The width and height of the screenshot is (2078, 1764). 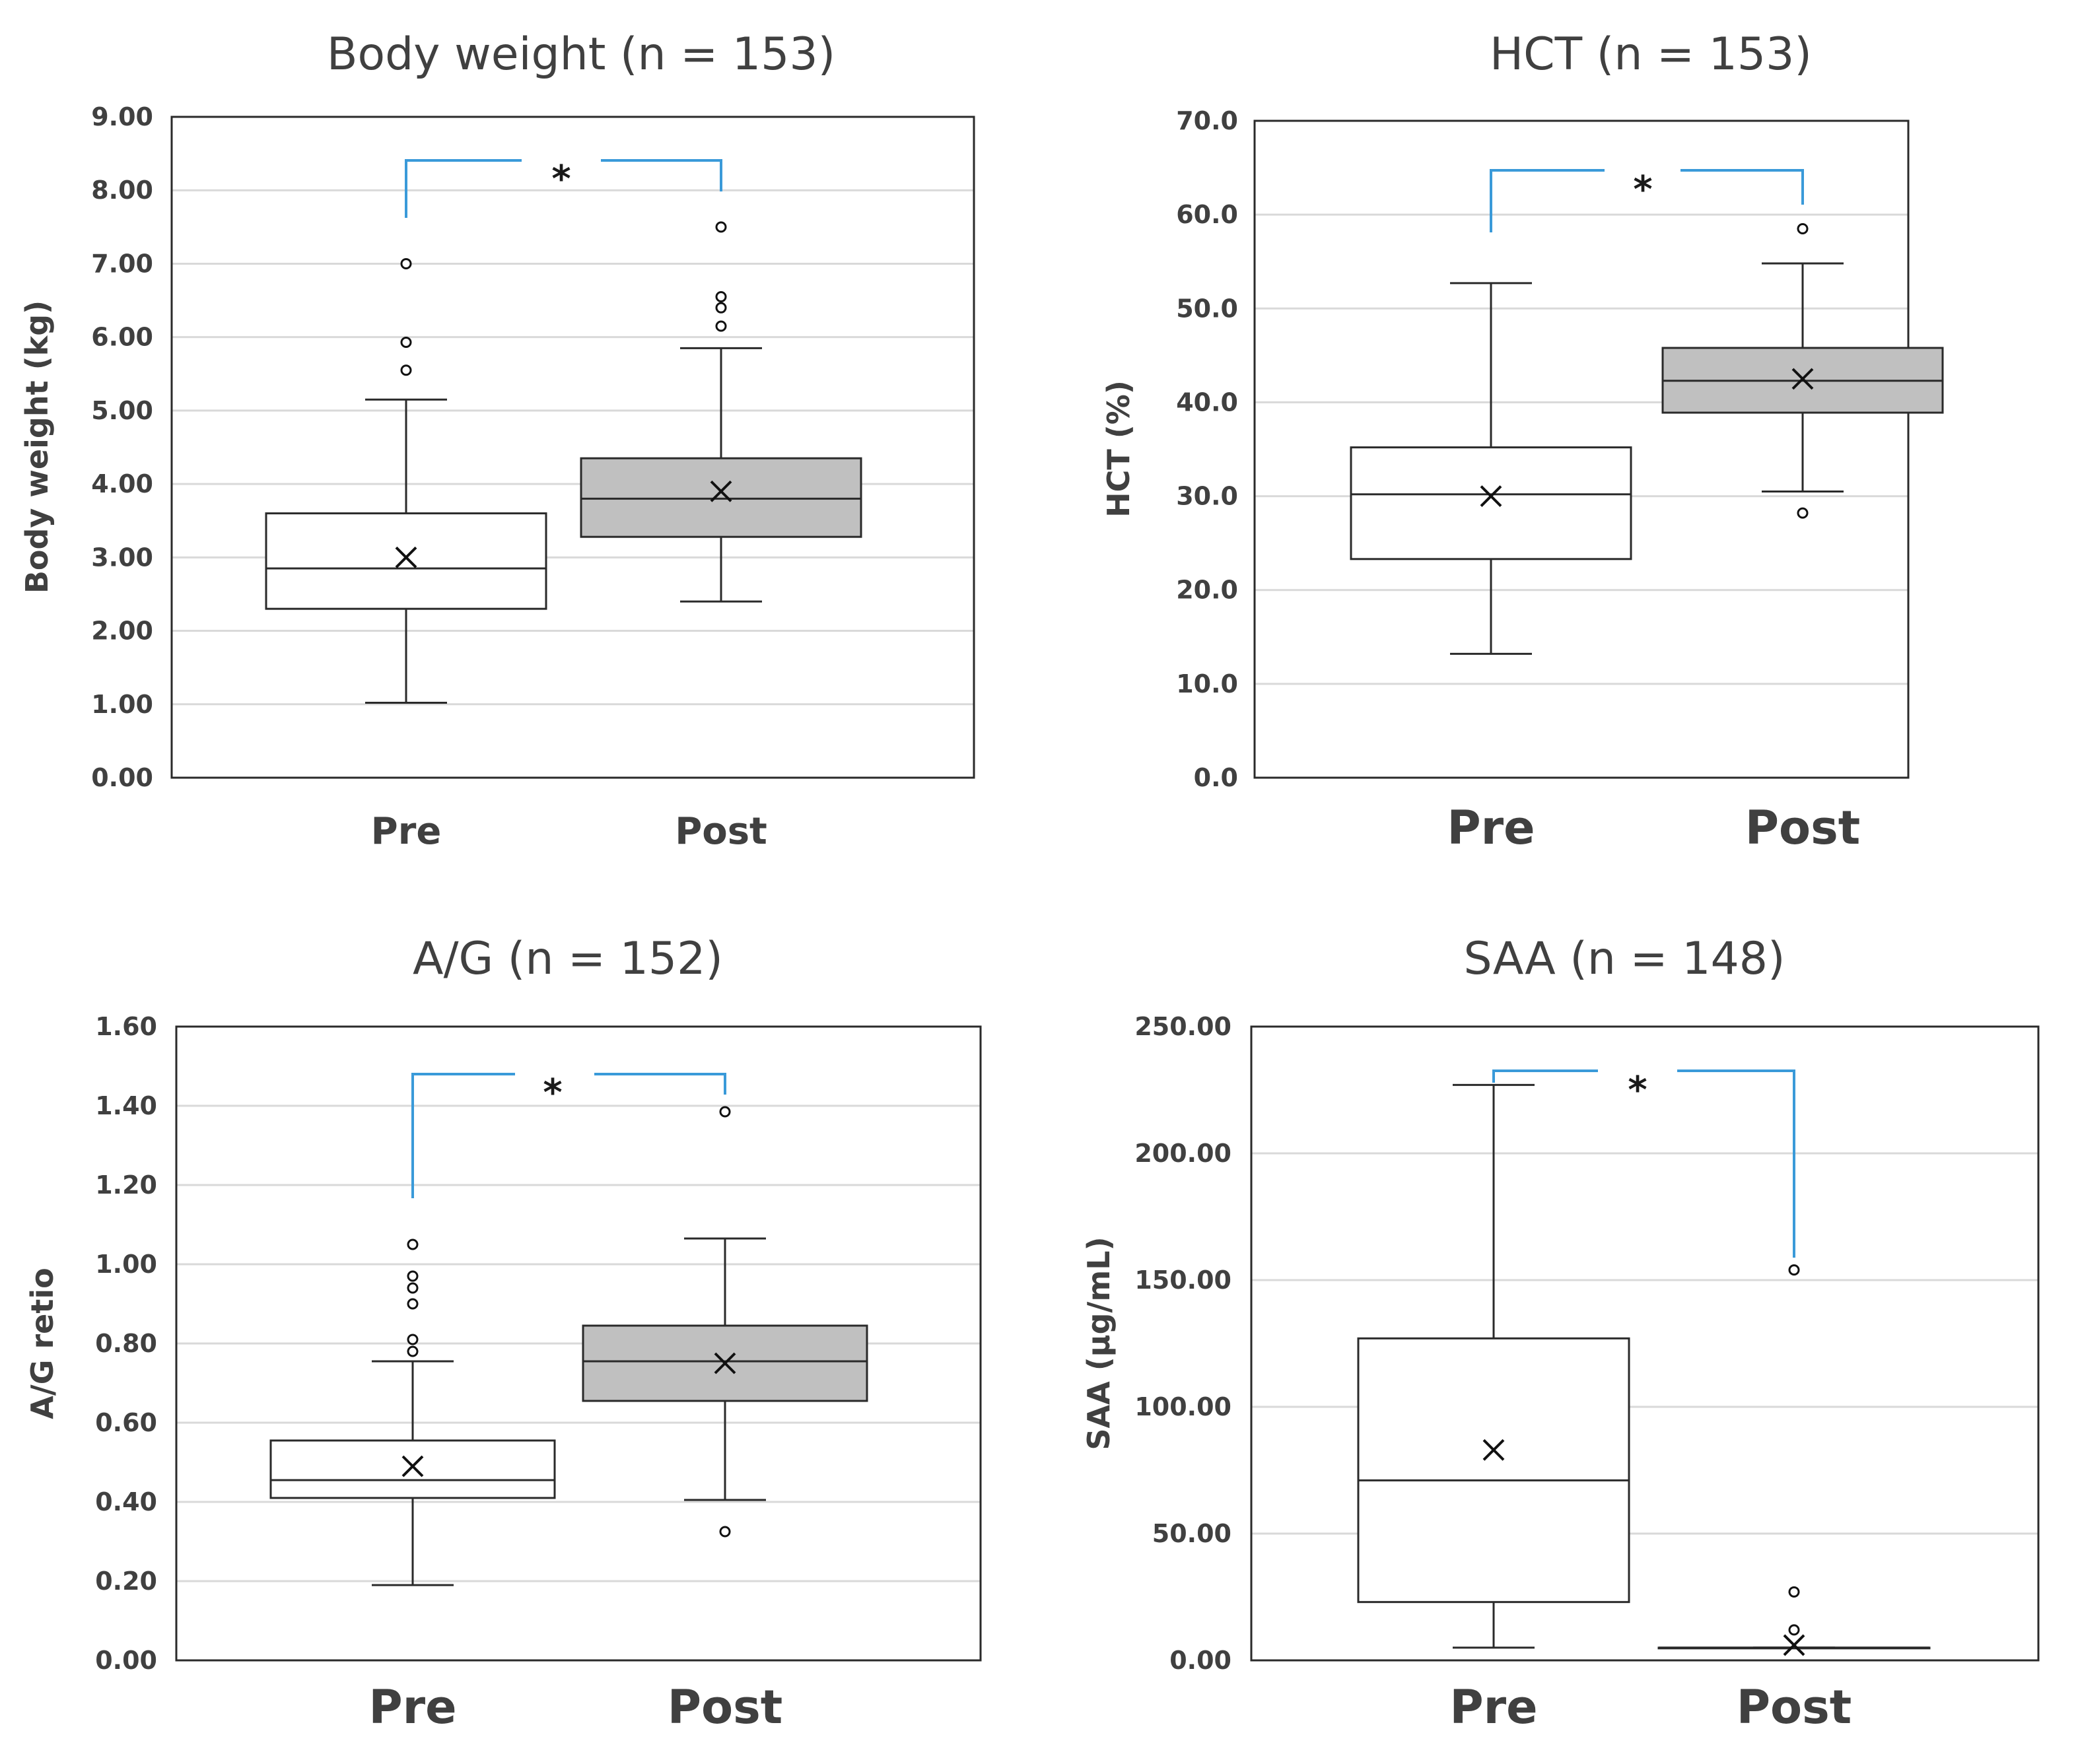 What do you see at coordinates (721, 831) in the screenshot?
I see `x-category-label: Post` at bounding box center [721, 831].